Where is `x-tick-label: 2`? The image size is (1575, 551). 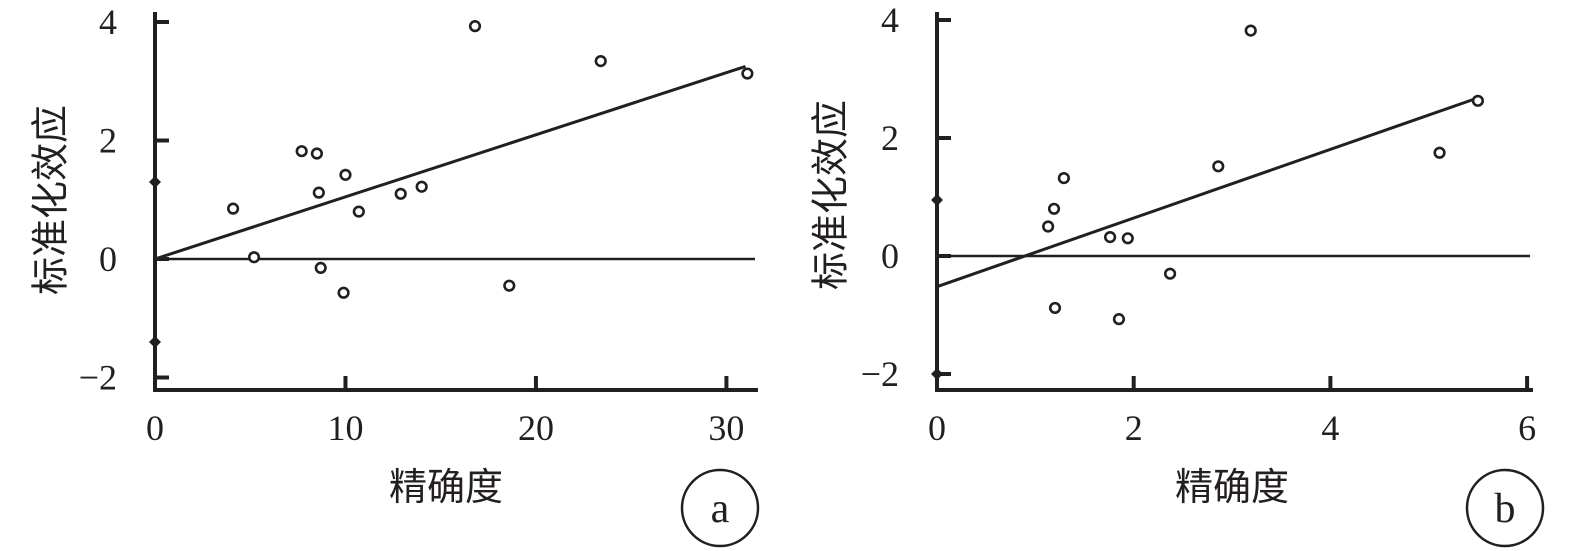 x-tick-label: 2 is located at coordinates (1134, 428).